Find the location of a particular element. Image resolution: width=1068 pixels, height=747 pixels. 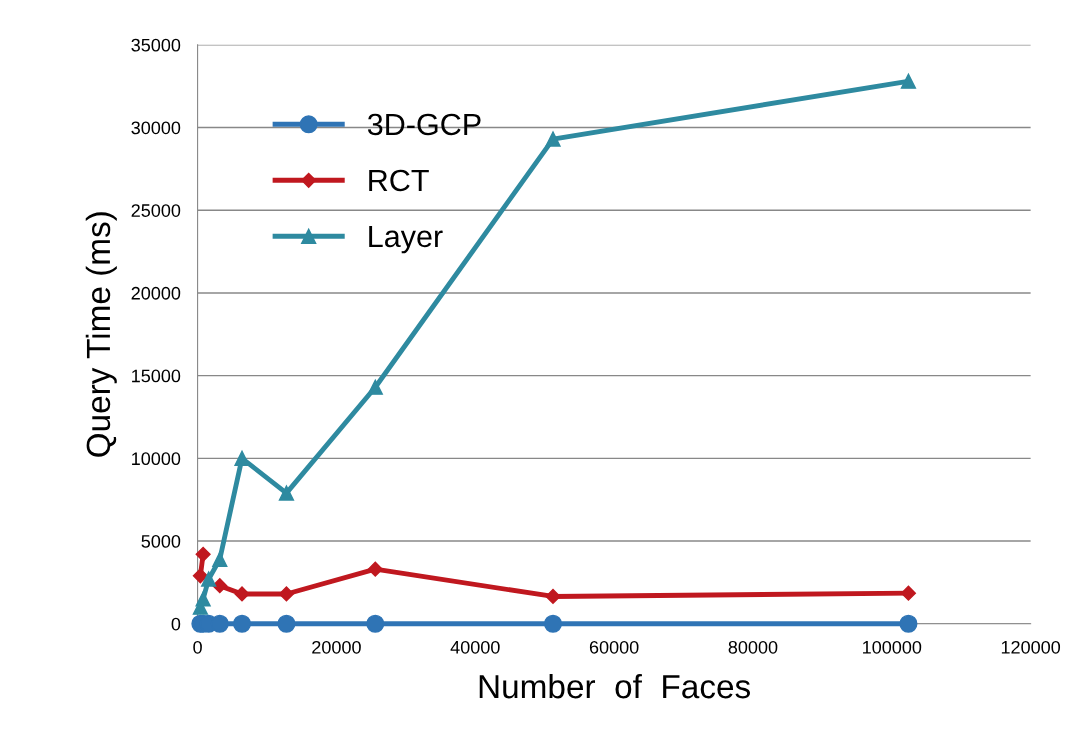

x-tick-label: 120000 is located at coordinates (1031, 647).